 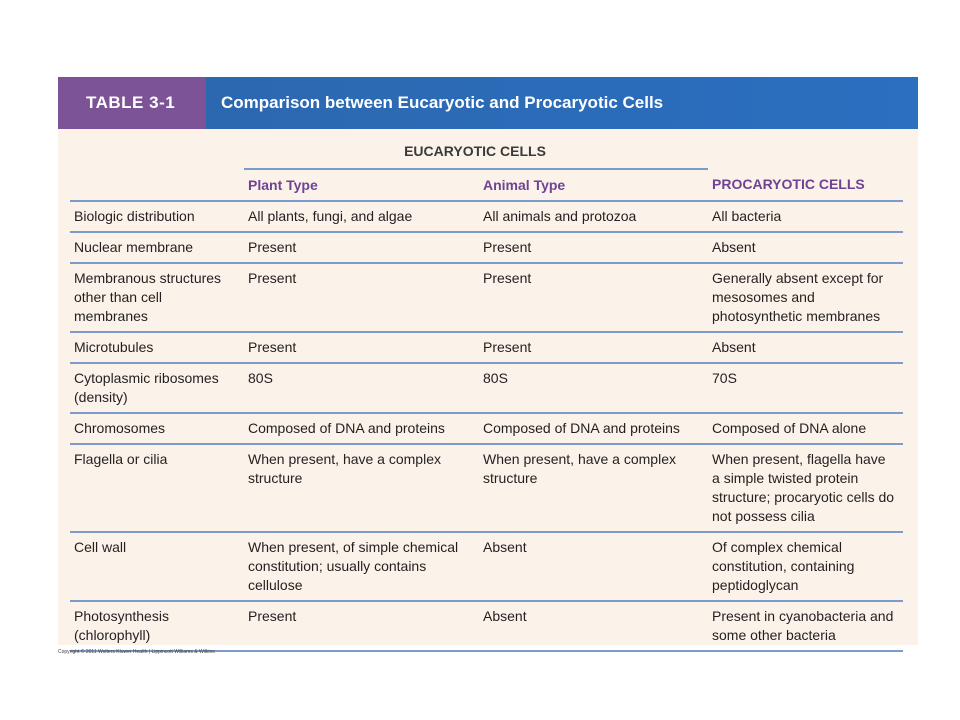 I want to click on table-row: Microtubules Present Present Absent, so click(x=487, y=348).